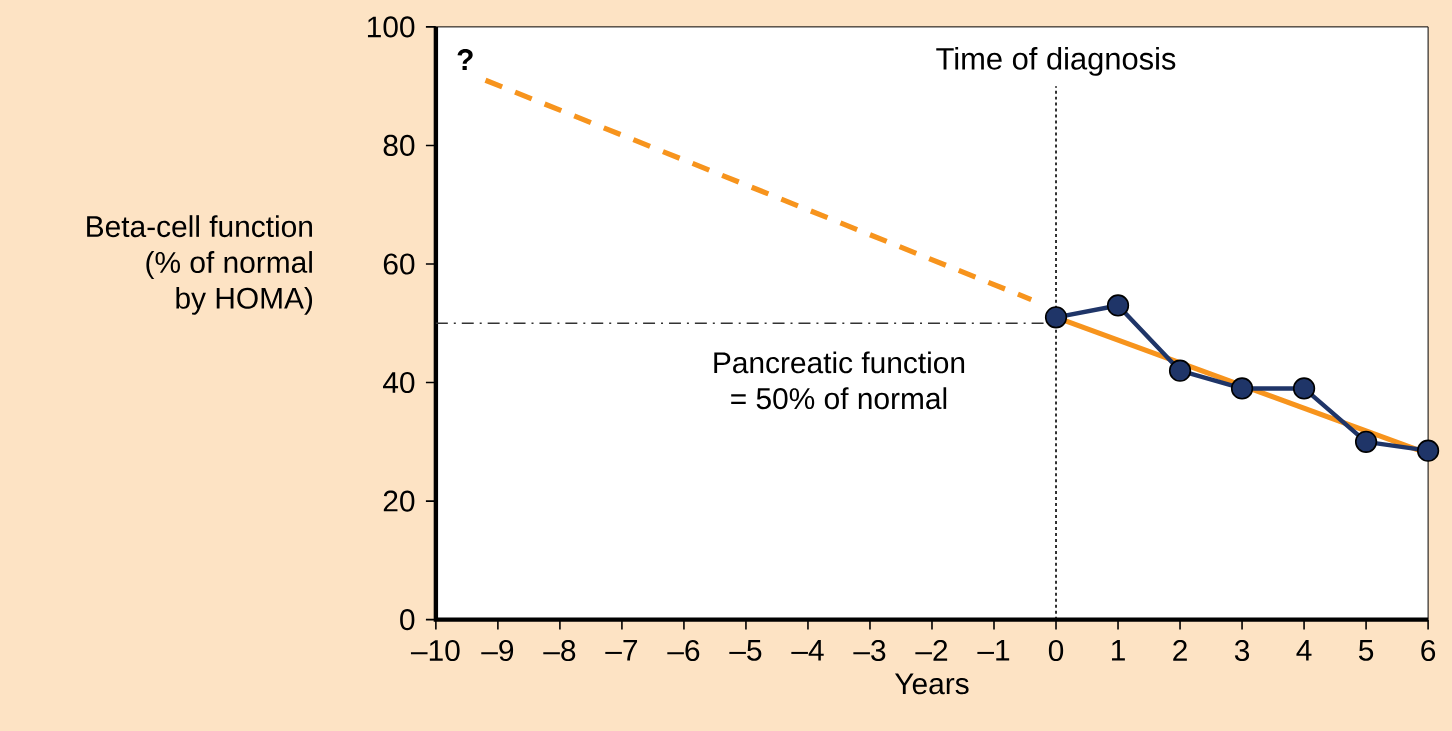  Describe the element at coordinates (745, 650) in the screenshot. I see `x-tick-label: –5` at that location.